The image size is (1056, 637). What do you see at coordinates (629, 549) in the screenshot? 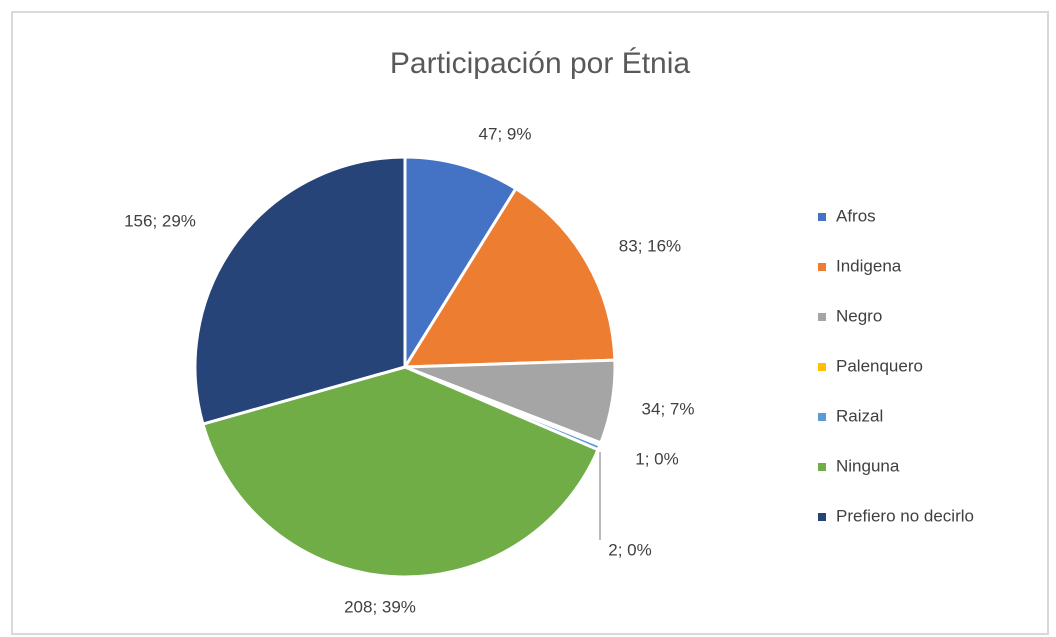
I see `data-label: 2; 0%` at bounding box center [629, 549].